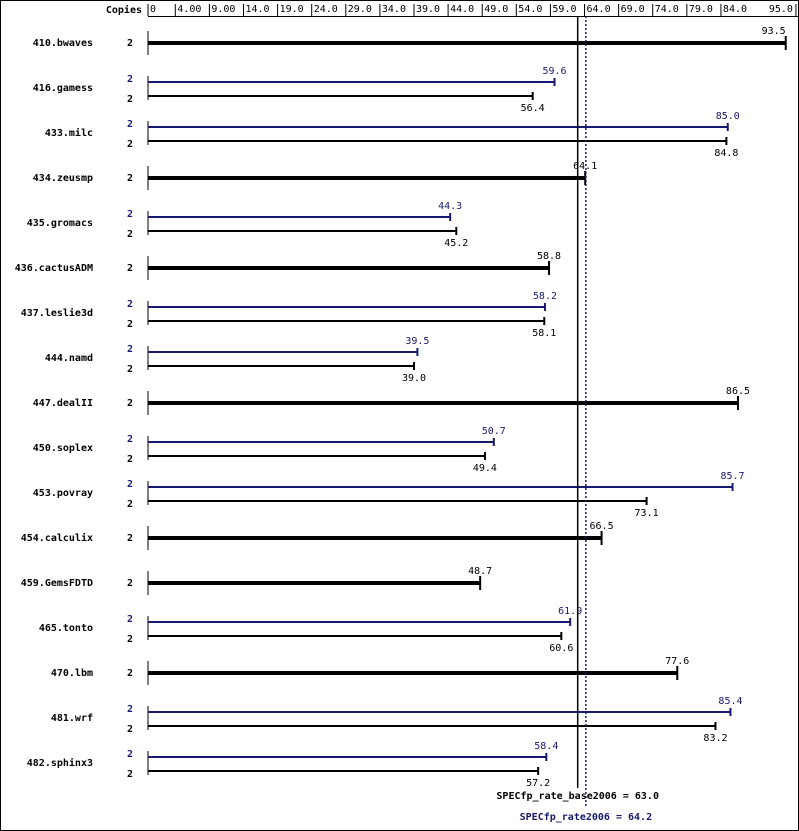 This screenshot has width=799, height=831. Describe the element at coordinates (57, 583) in the screenshot. I see `benchmark-name: 459.GemsFDTD` at that location.